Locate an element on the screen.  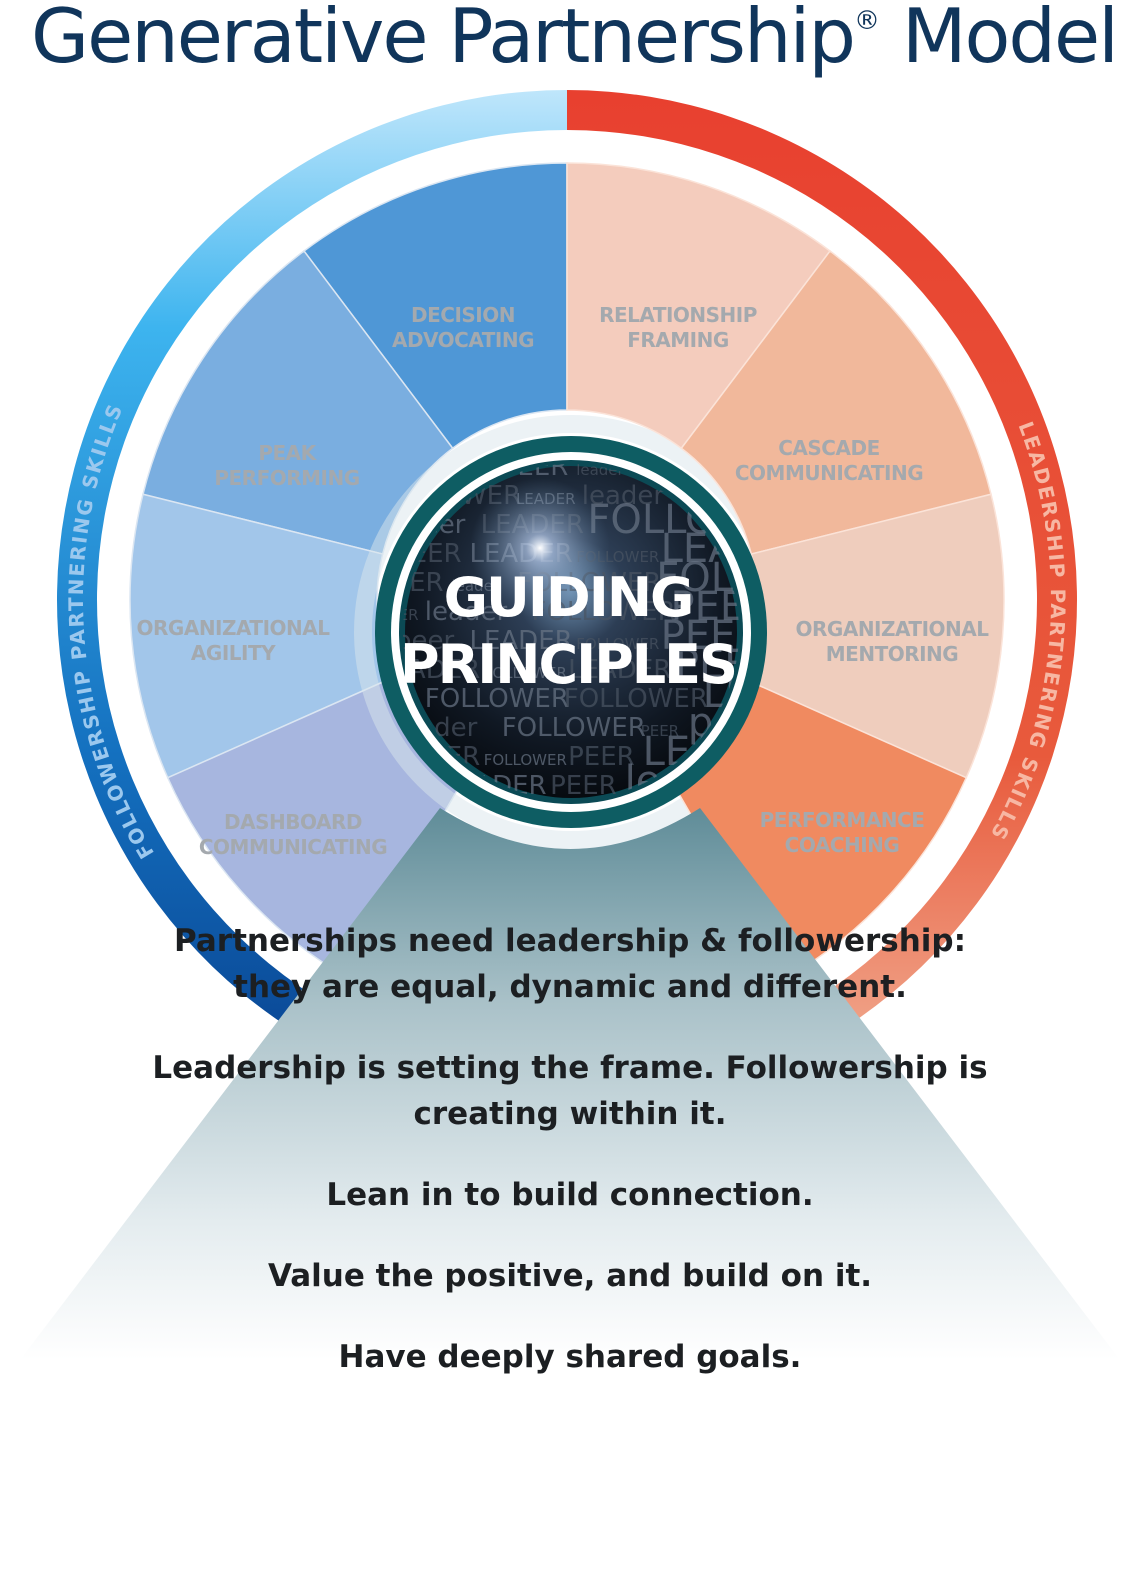
followership-segment-label: ORGANIZATIONAL AGILITY is located at coordinates (234, 640).